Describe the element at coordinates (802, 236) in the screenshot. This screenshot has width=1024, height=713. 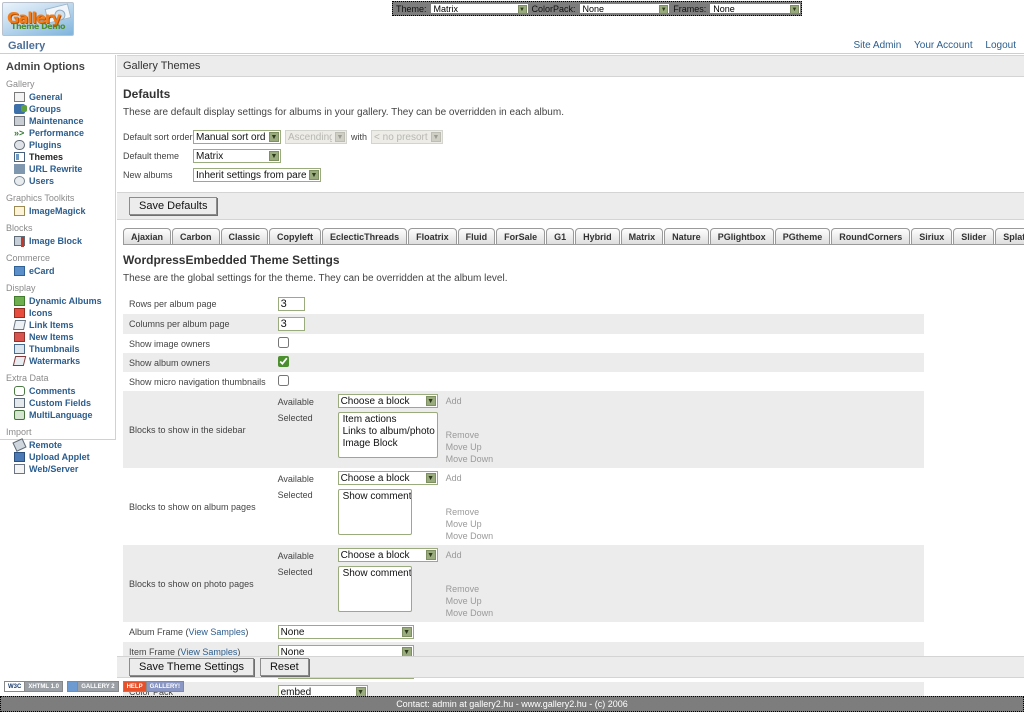
I see `tab-pgtheme: PGtheme` at that location.